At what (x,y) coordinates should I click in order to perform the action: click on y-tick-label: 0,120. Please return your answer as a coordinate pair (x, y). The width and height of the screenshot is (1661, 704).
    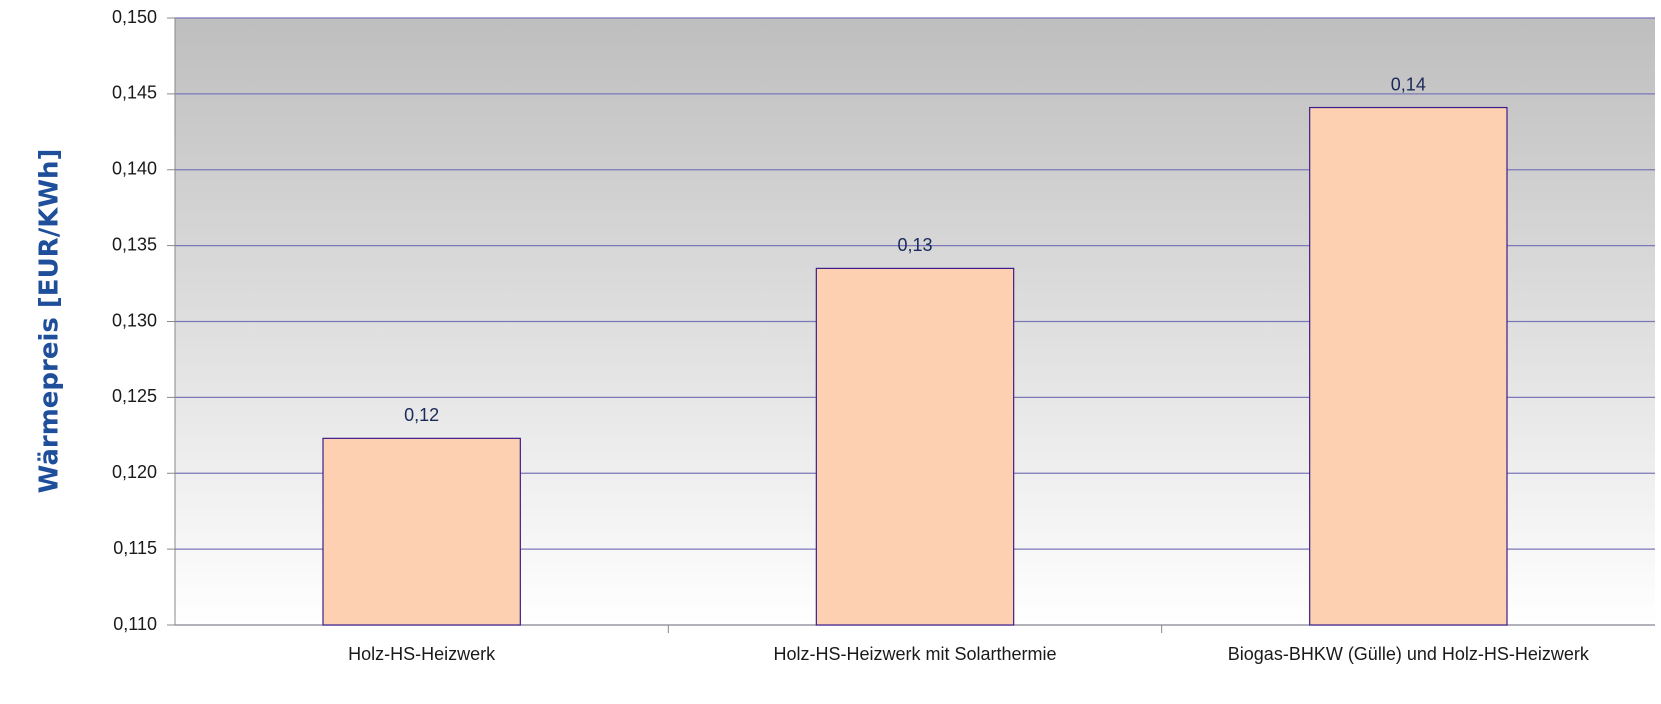
    Looking at the image, I should click on (134, 472).